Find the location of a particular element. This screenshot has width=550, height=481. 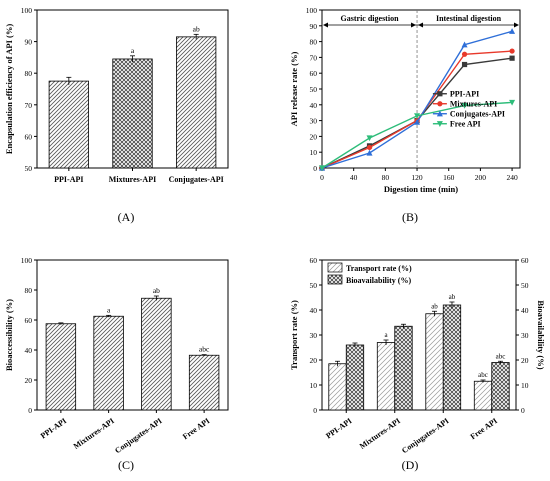

panel-b-ytick-label: 60 is located at coordinates (314, 73).